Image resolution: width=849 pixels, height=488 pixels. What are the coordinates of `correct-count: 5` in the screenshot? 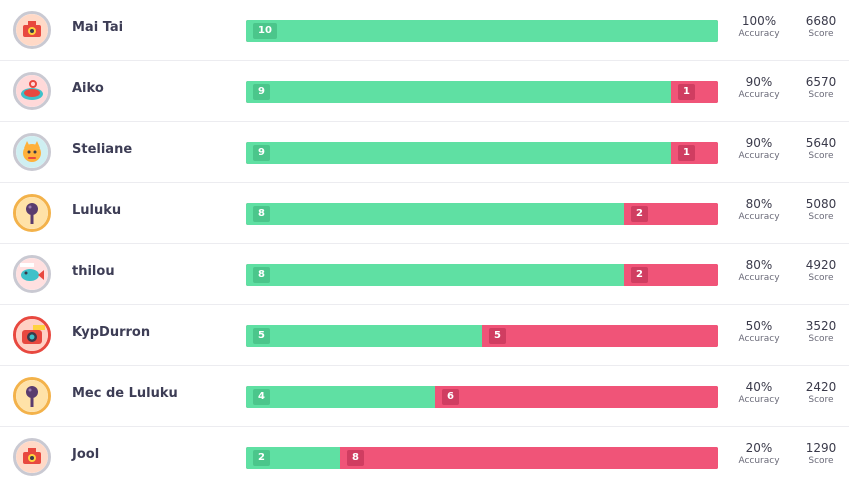 It's located at (261, 336).